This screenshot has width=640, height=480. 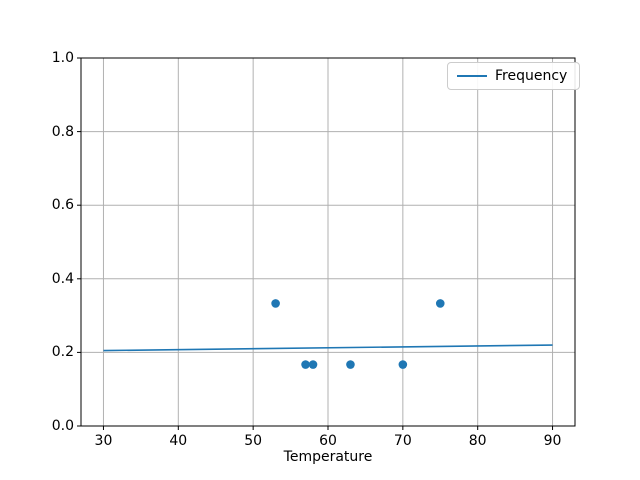 I want to click on x-tick-label: 40, so click(x=178, y=441).